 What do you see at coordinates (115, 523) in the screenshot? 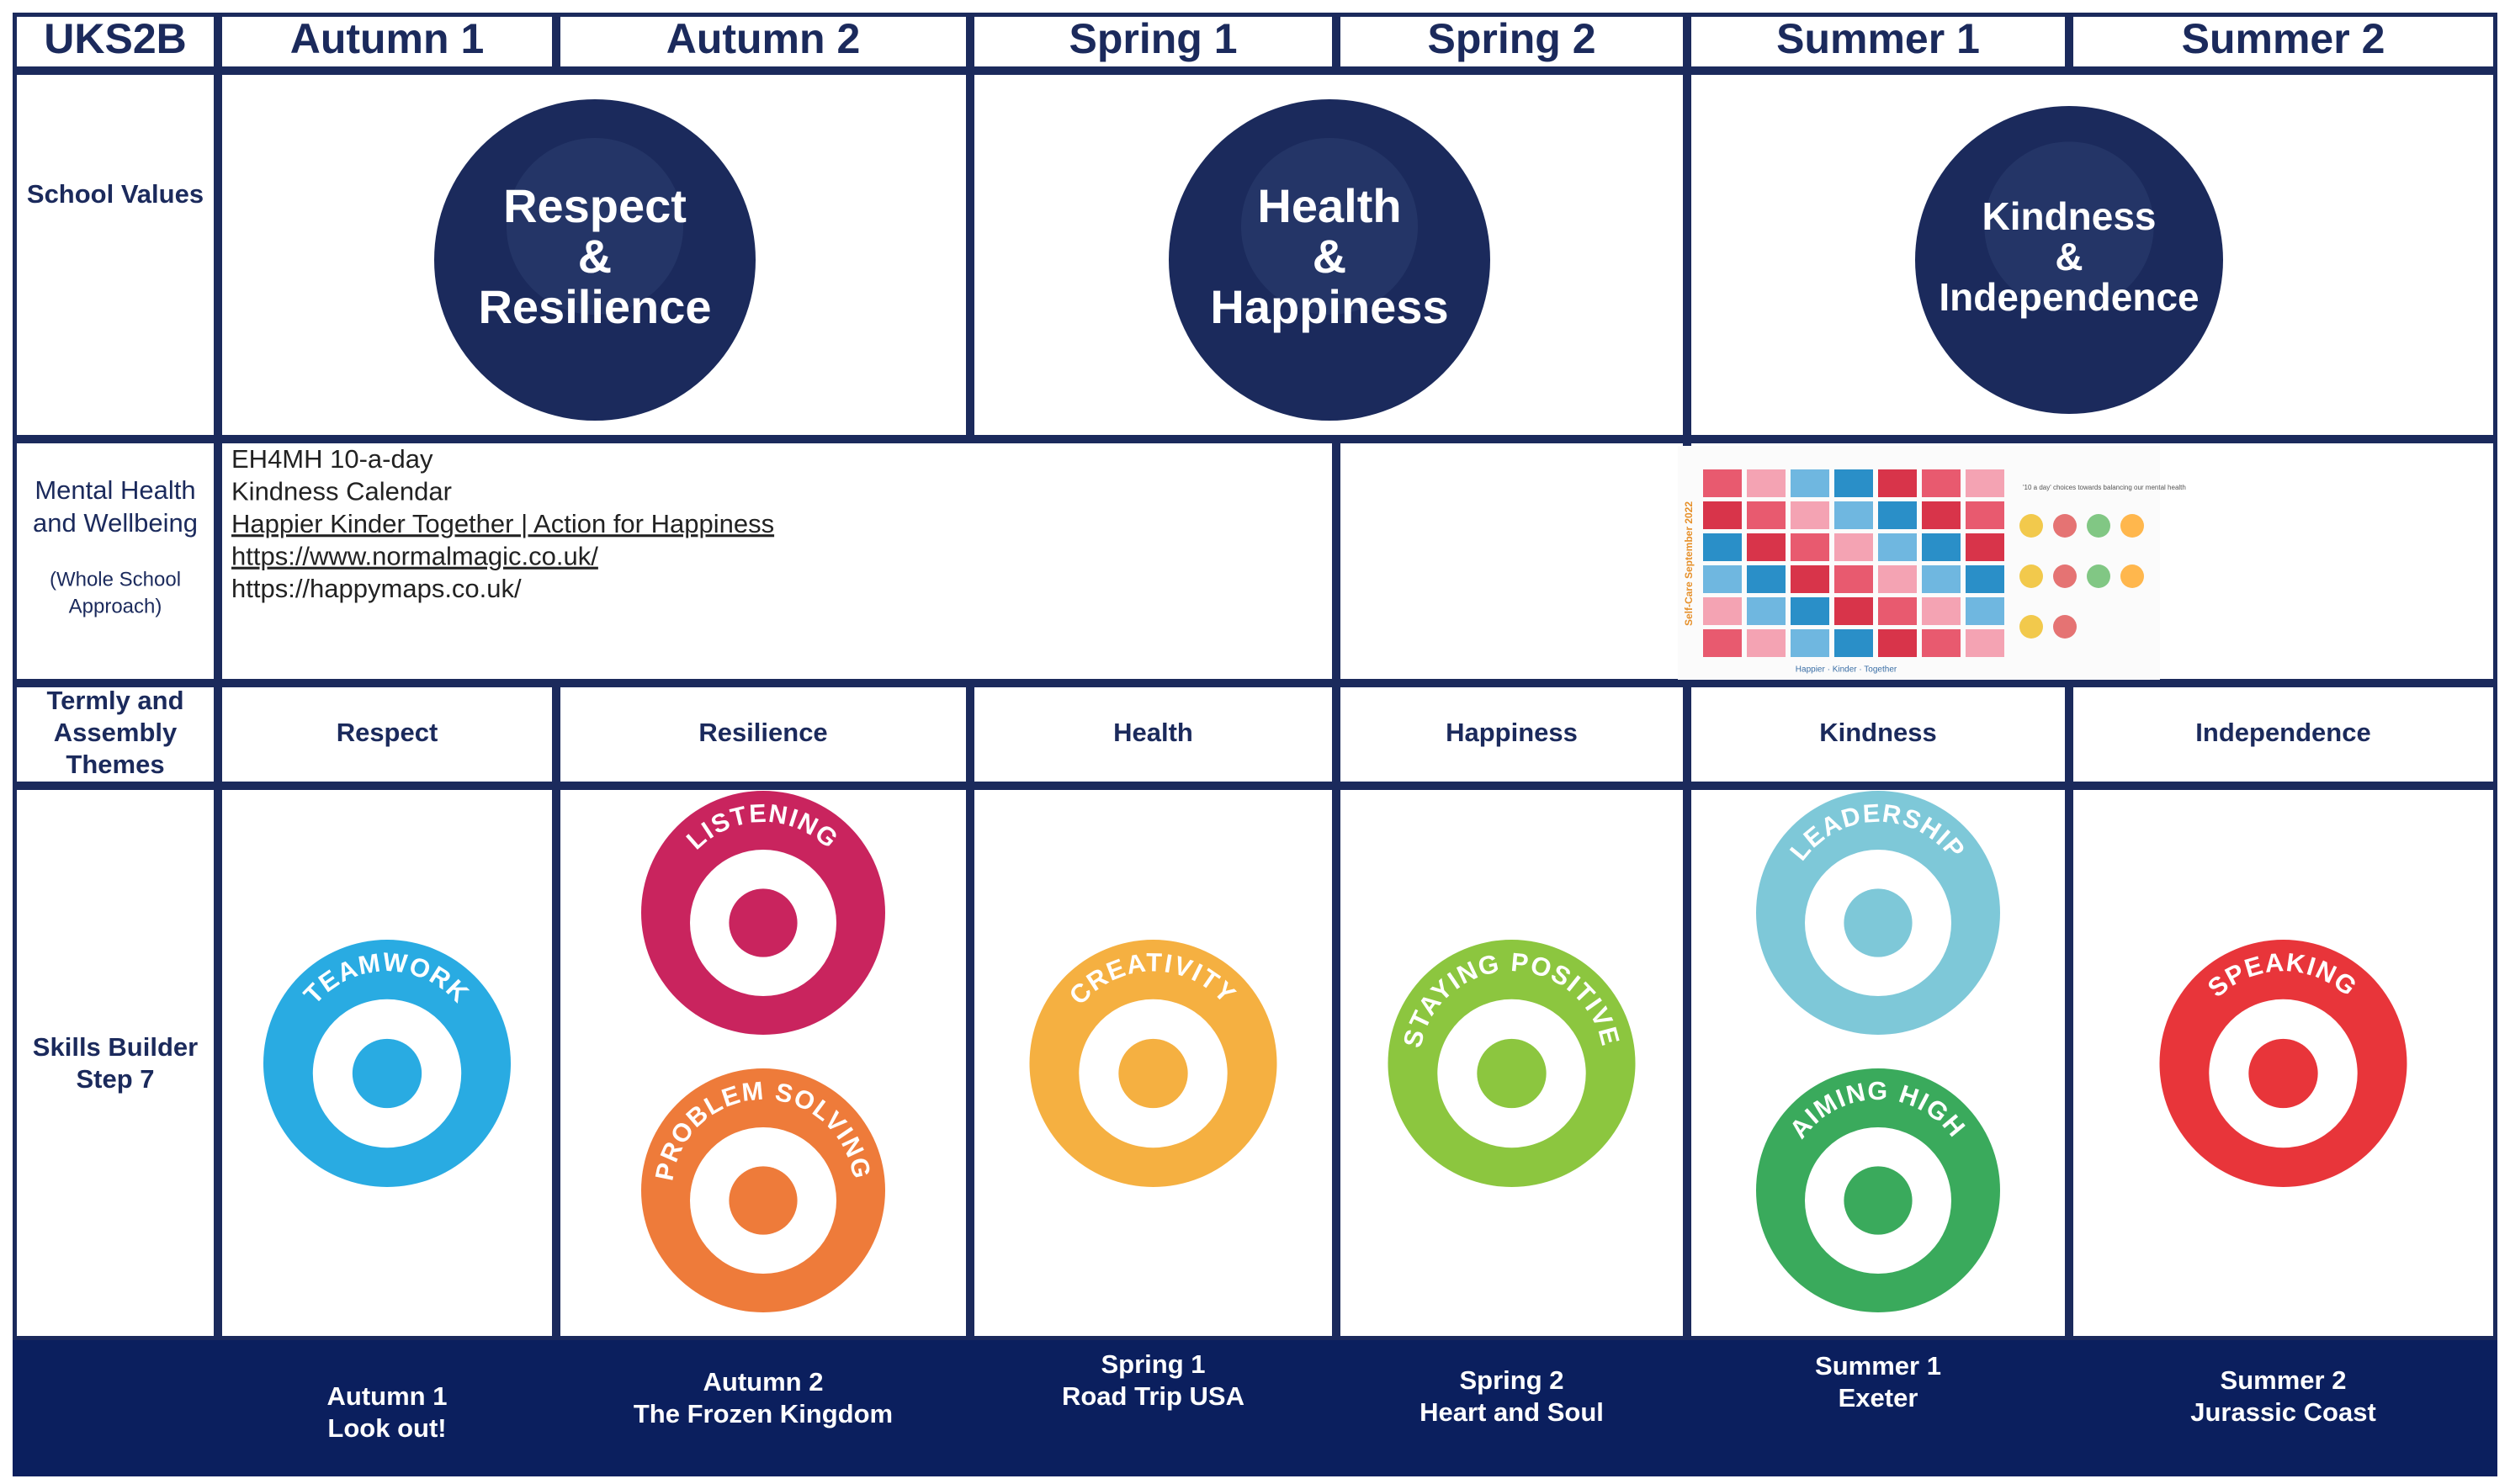
I see `row-label: and Wellbeing` at bounding box center [115, 523].